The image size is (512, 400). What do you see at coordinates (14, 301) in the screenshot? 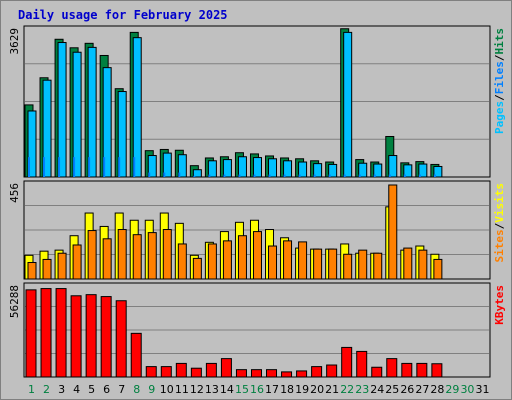
I see `bottom-ymax-label: 56288` at bounding box center [14, 301].